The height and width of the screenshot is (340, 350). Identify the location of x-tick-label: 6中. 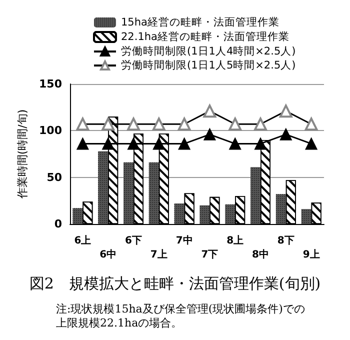
(108, 254).